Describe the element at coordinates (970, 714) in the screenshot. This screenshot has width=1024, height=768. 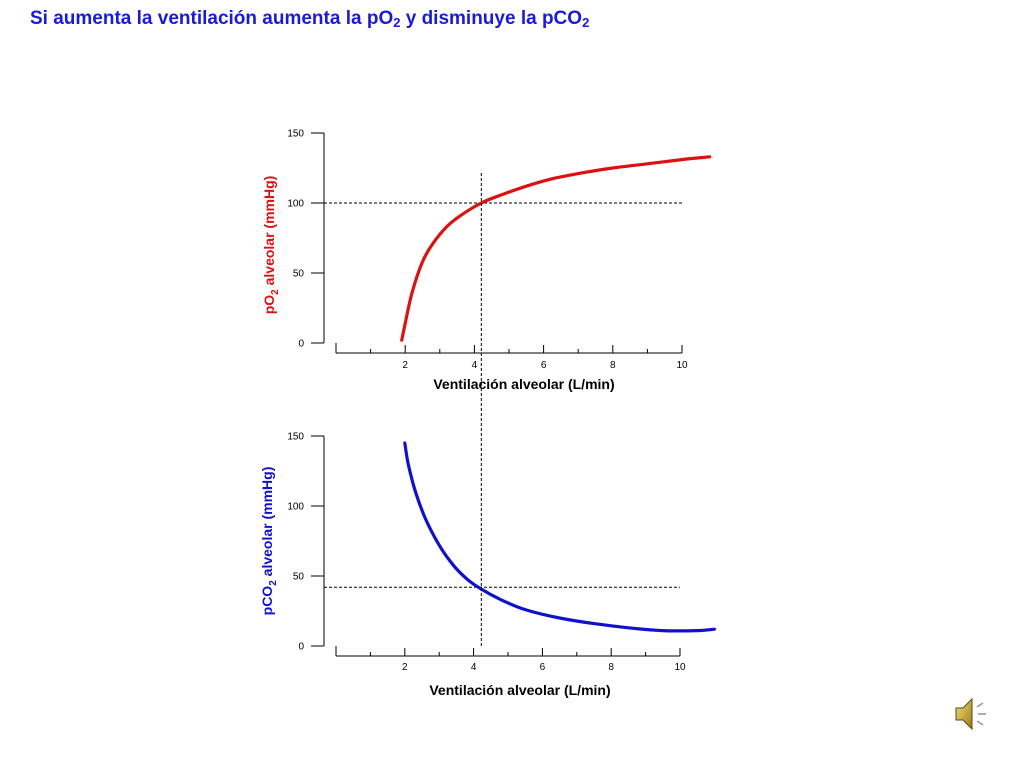
I see `speaker-icon` at that location.